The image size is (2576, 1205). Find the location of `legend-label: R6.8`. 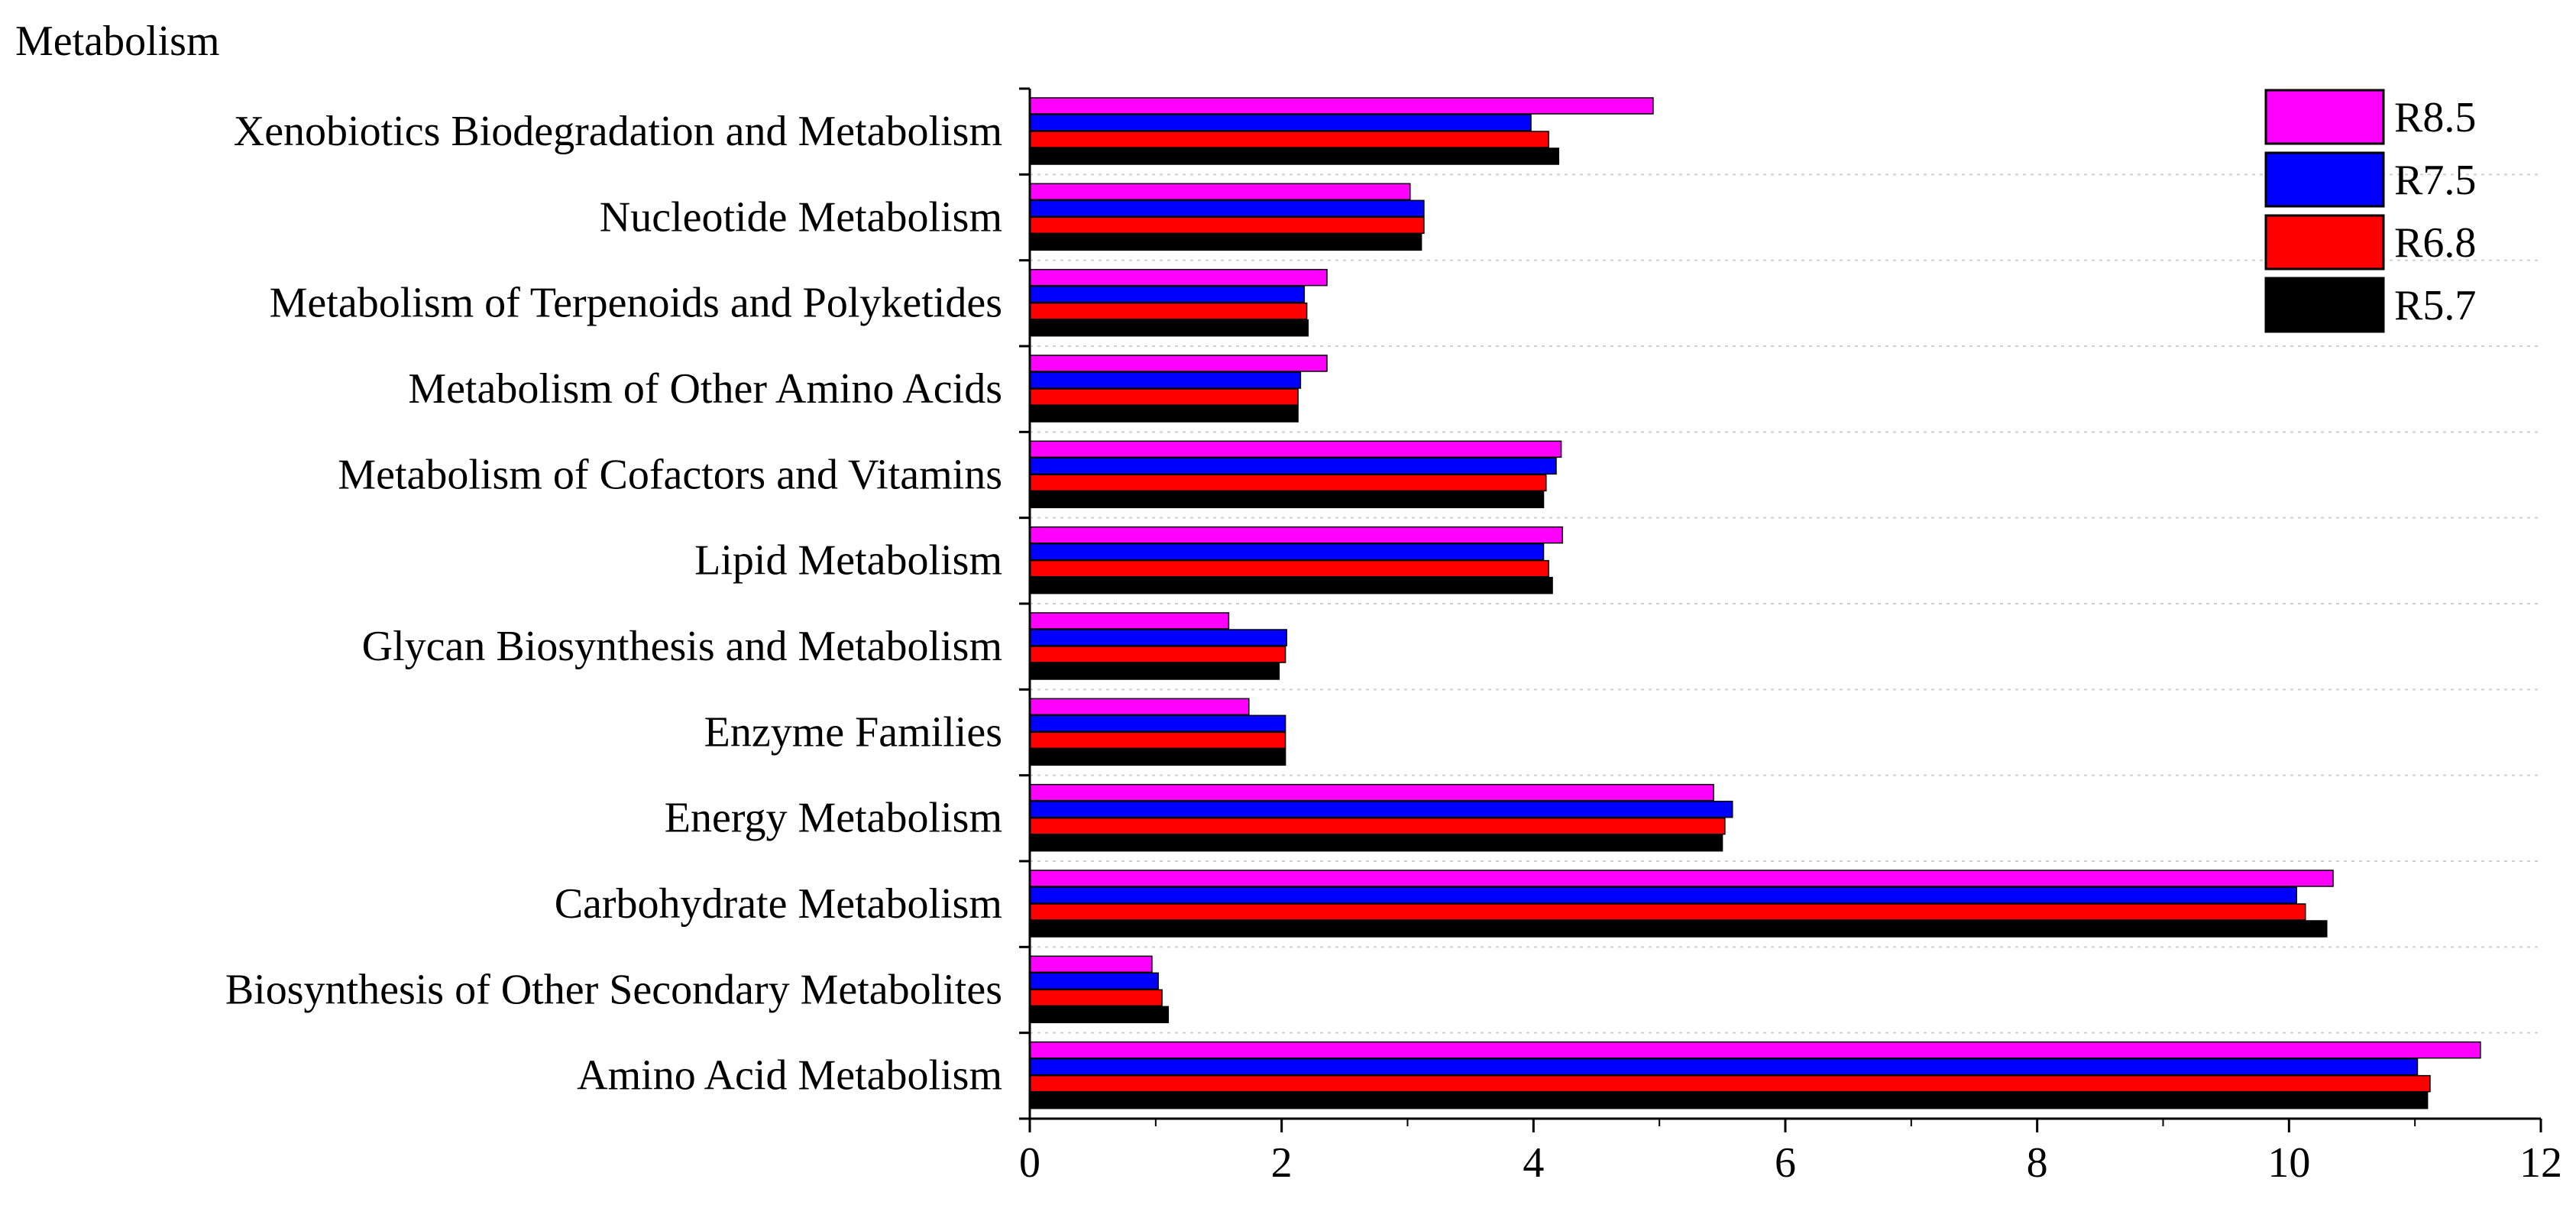

legend-label: R6.8 is located at coordinates (2435, 243).